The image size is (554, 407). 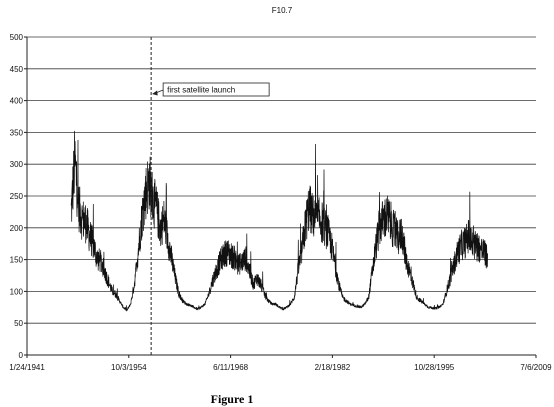 I want to click on annotation-label-0: first satellite launch, so click(x=201, y=90).